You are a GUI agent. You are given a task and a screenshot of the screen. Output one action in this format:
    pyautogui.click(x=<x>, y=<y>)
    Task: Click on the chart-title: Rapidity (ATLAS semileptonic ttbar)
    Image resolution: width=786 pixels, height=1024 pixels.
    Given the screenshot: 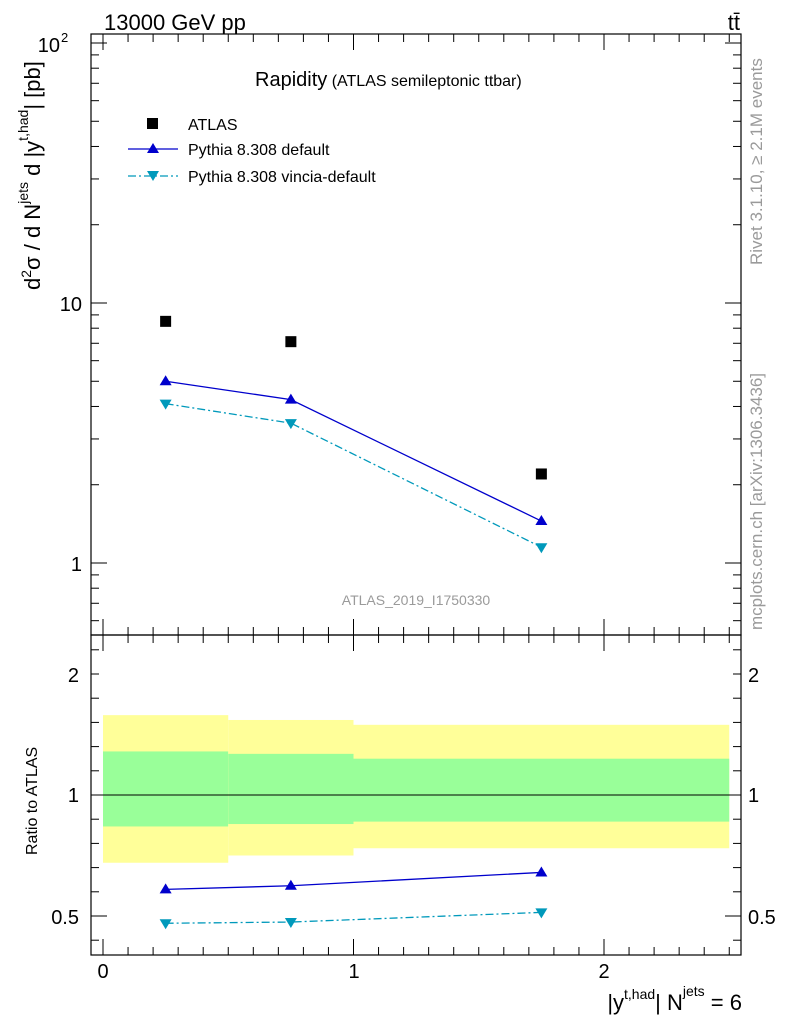 What is the action you would take?
    pyautogui.click(x=388, y=80)
    